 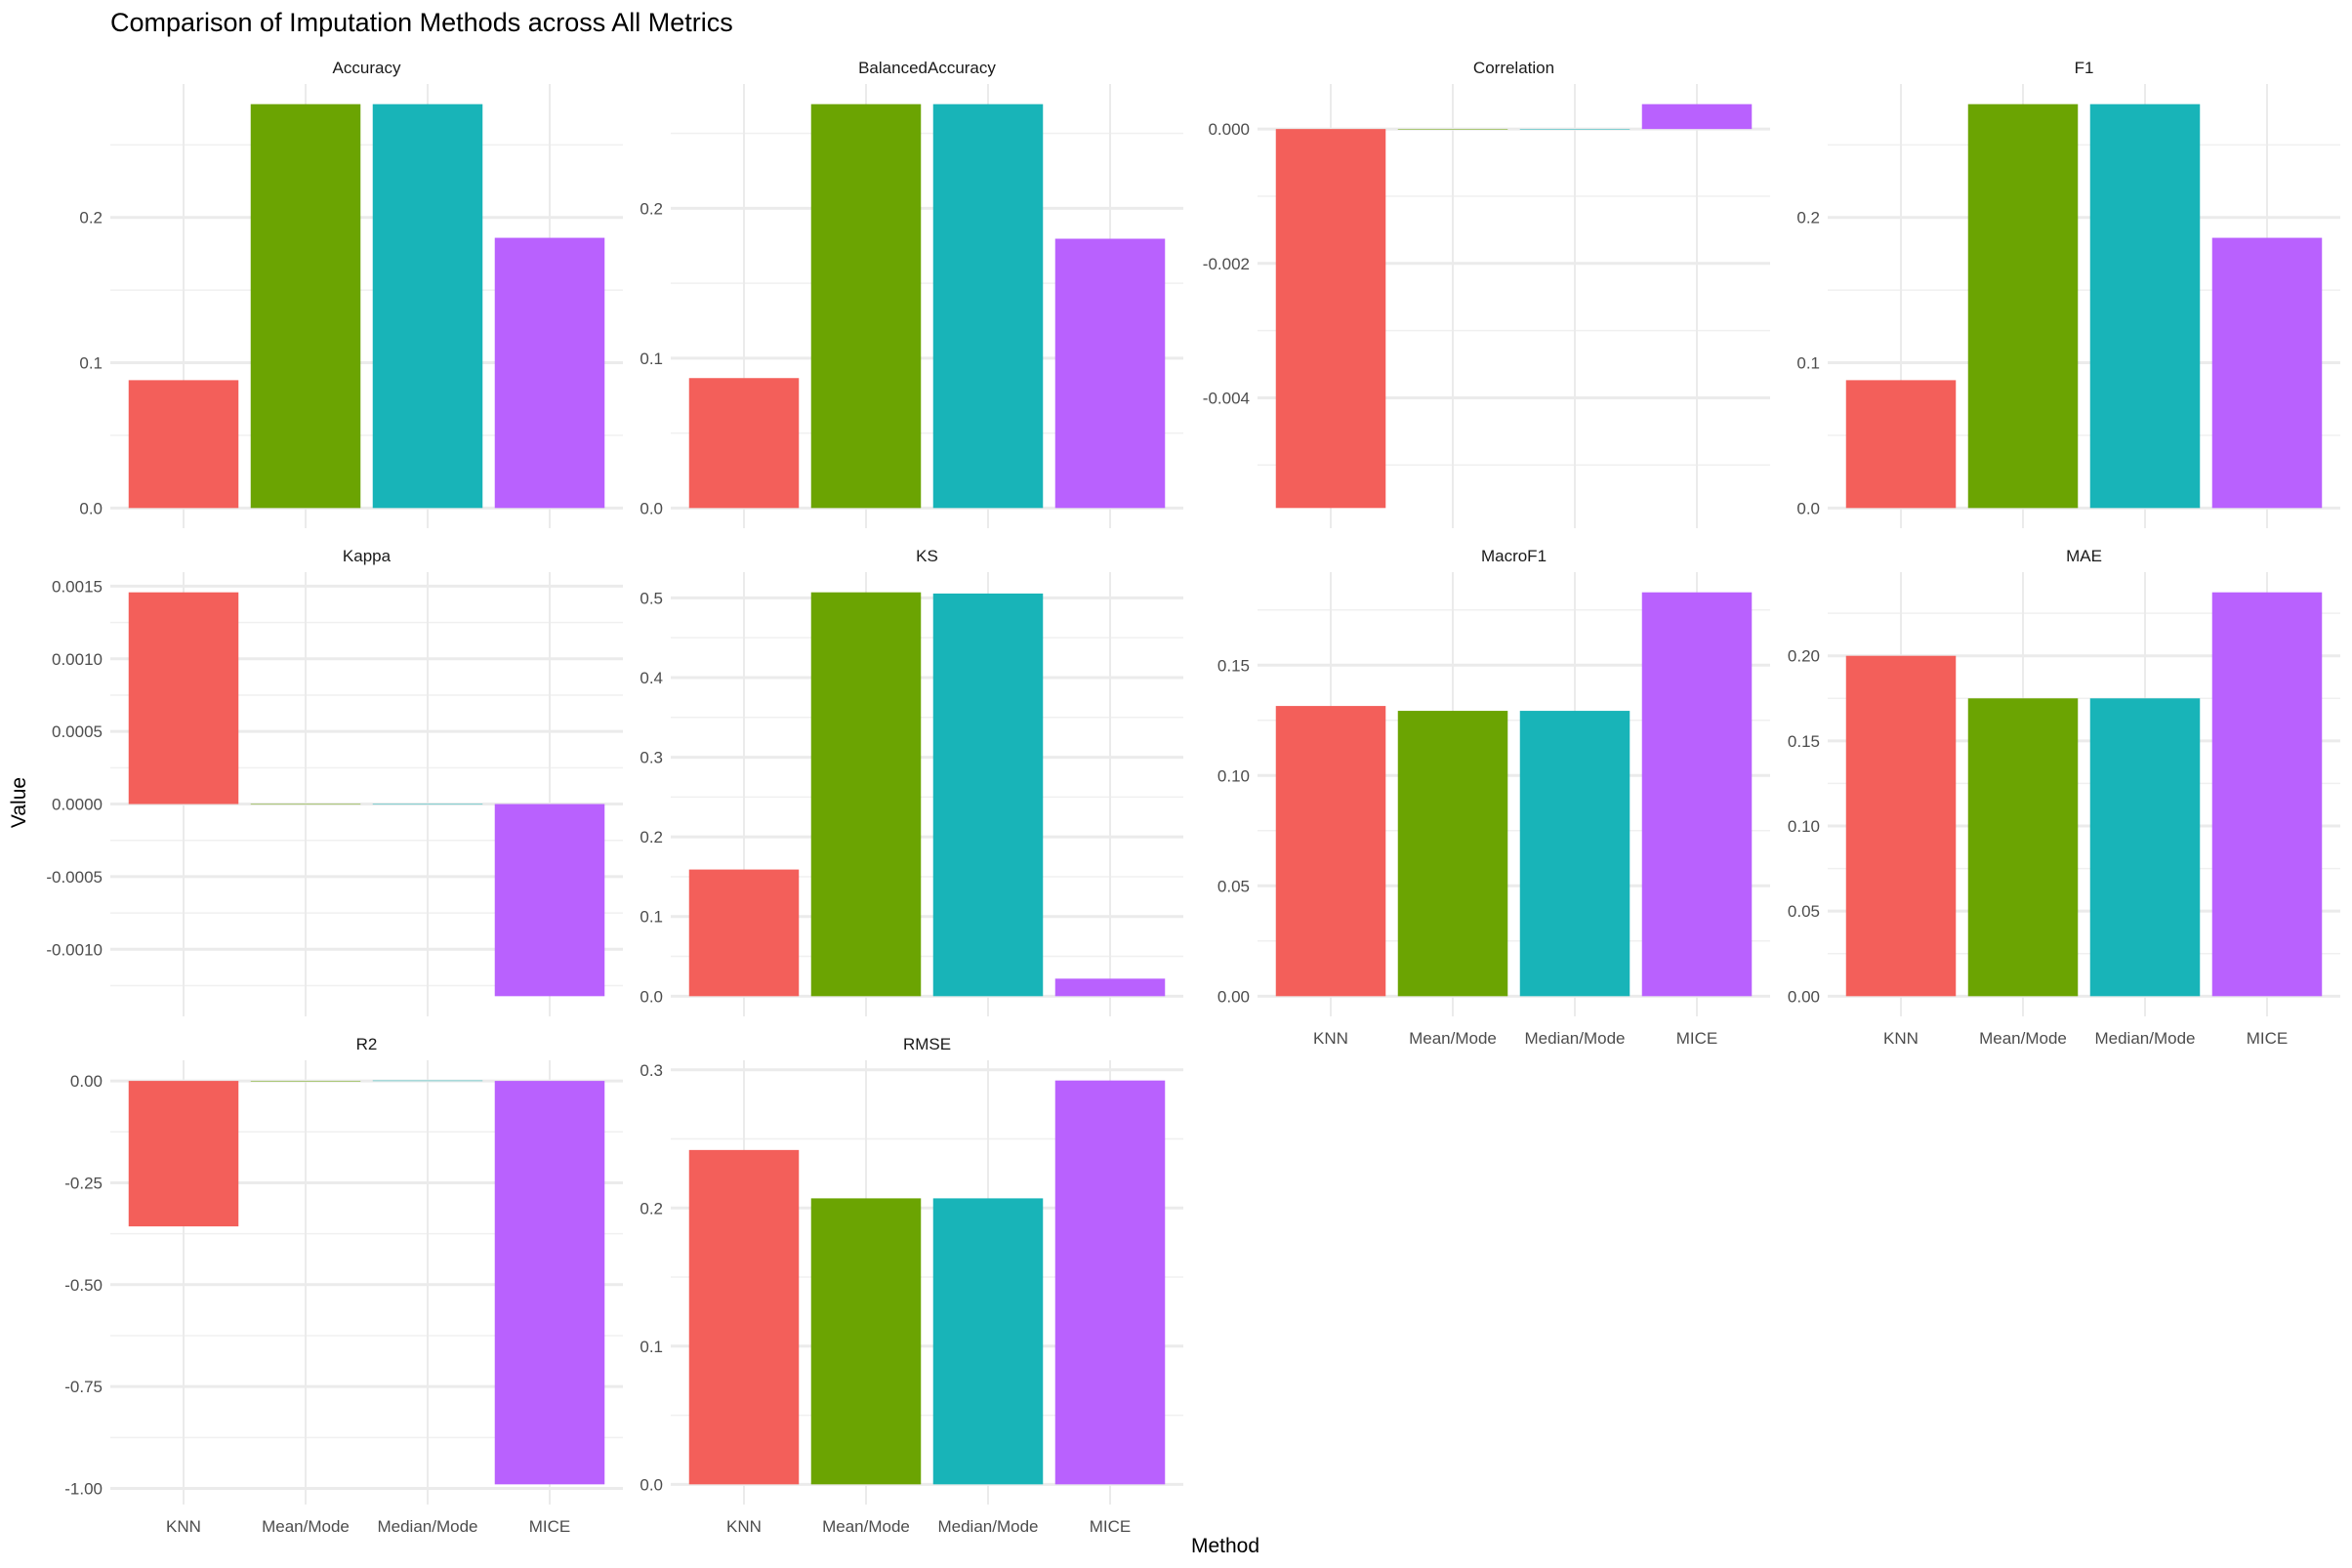 I want to click on facet-strip-label: KS, so click(x=927, y=556).